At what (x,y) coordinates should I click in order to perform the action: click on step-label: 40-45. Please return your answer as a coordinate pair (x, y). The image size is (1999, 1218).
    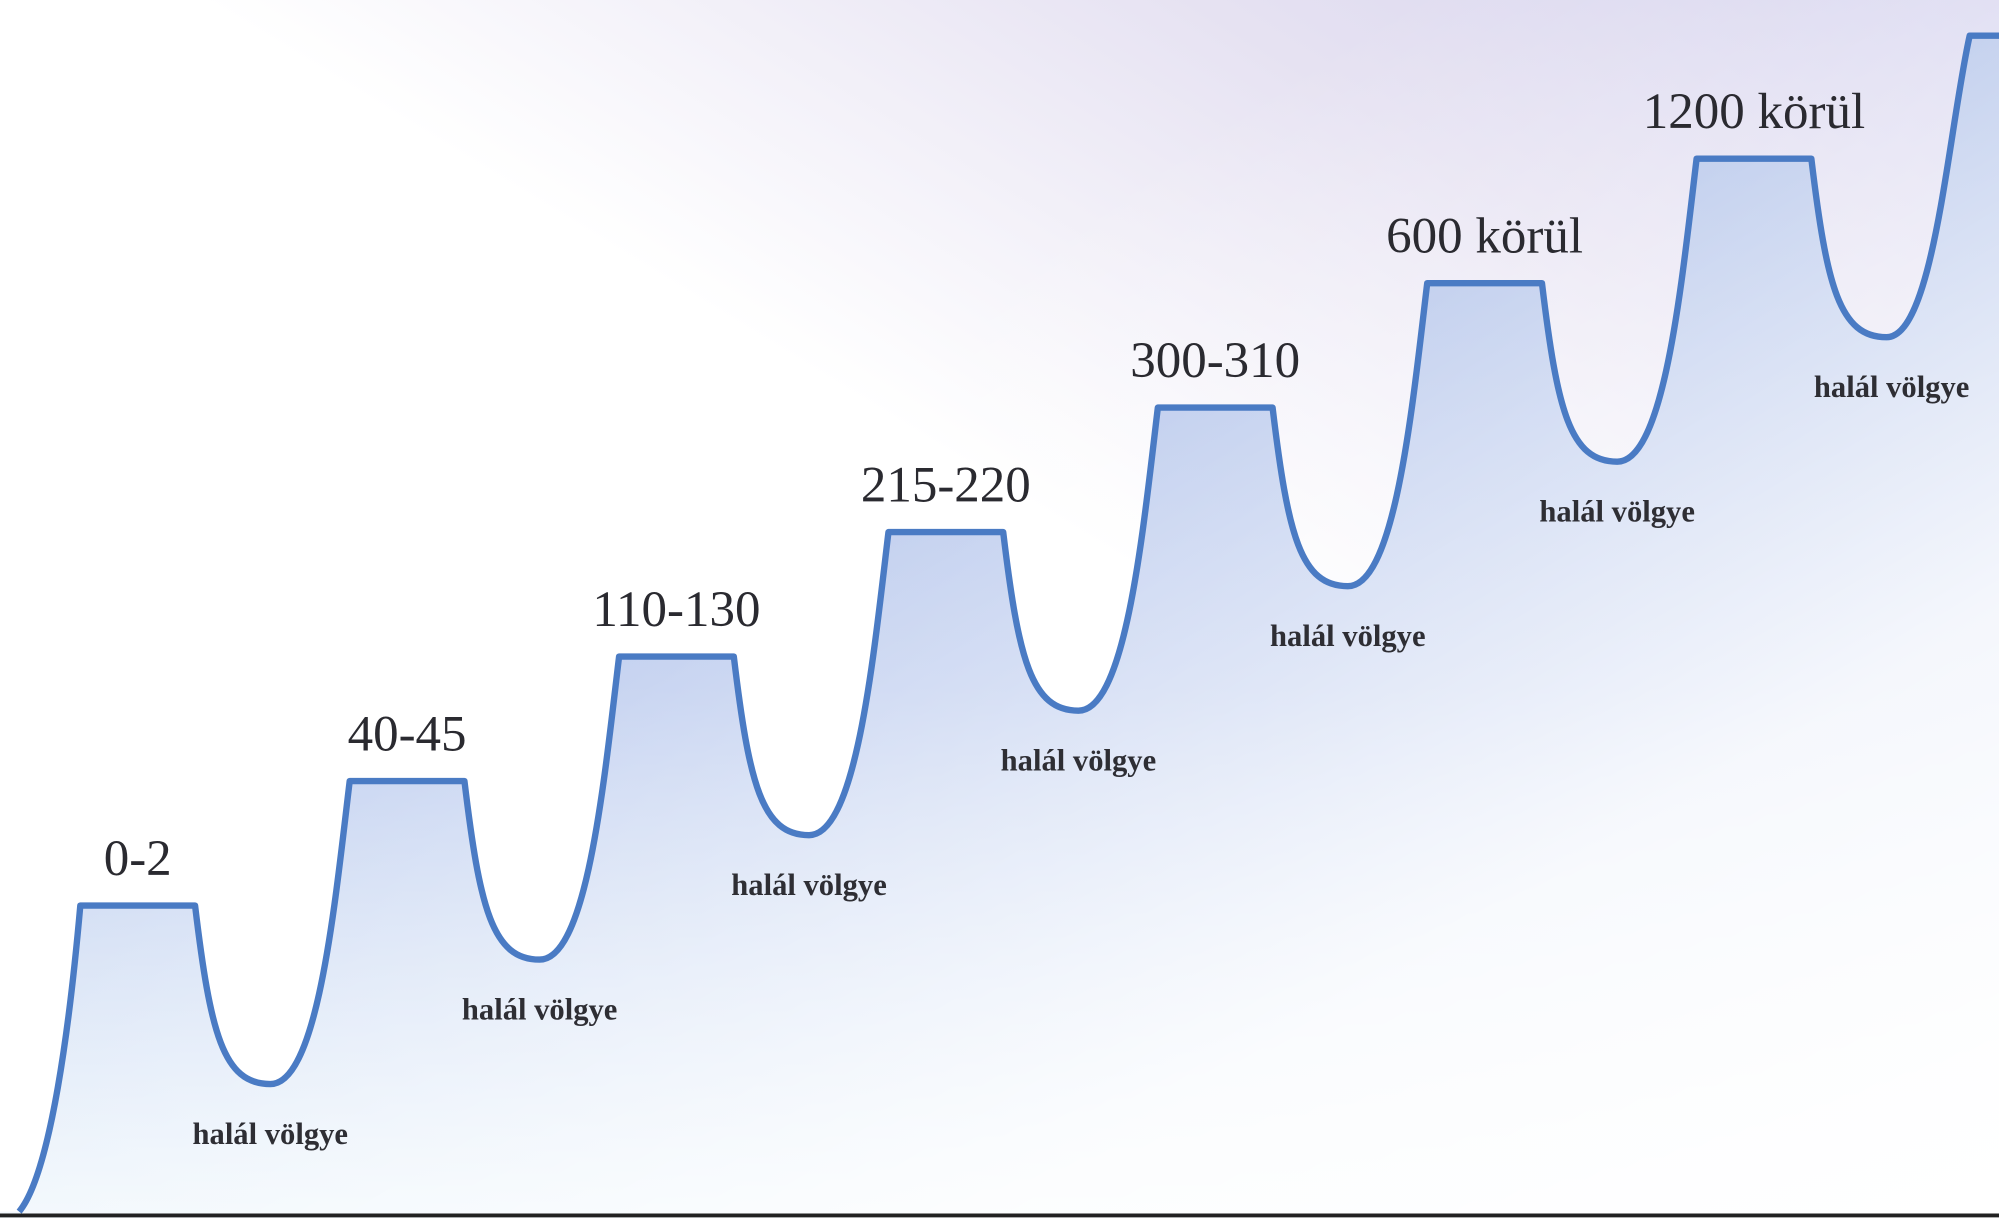
    Looking at the image, I should click on (407, 734).